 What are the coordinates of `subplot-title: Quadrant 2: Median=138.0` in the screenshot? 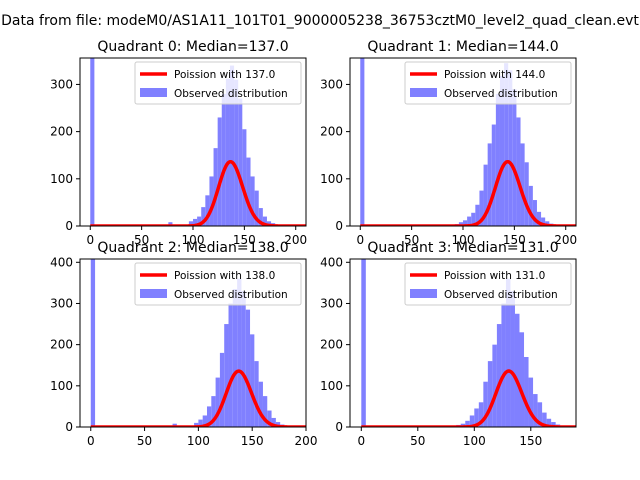 It's located at (192, 248).